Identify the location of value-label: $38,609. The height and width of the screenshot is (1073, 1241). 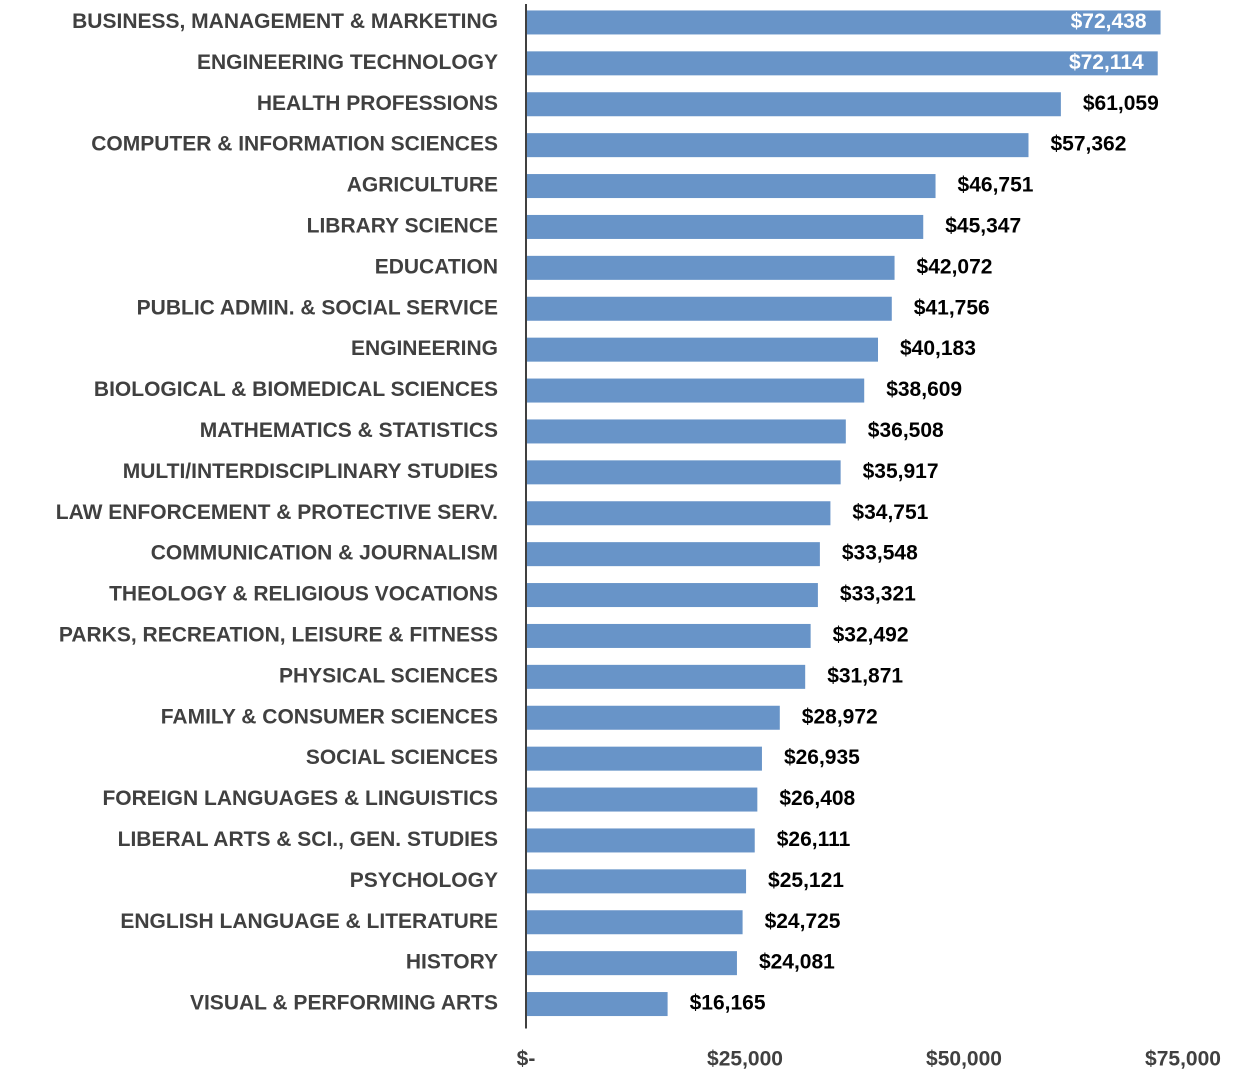
(924, 389).